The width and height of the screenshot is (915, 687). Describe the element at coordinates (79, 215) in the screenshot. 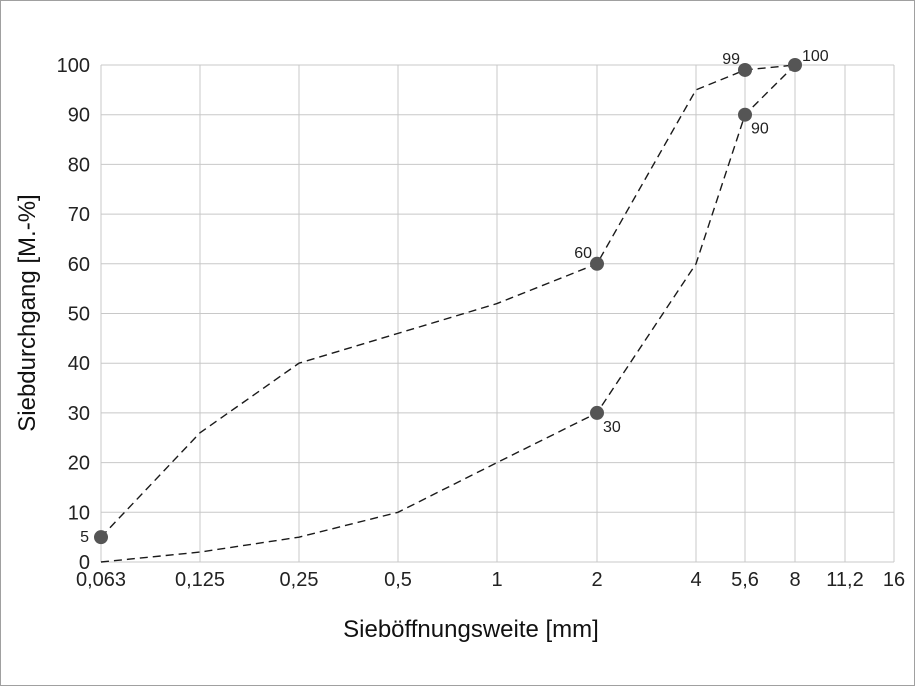

I see `y-tick-70: 70` at that location.